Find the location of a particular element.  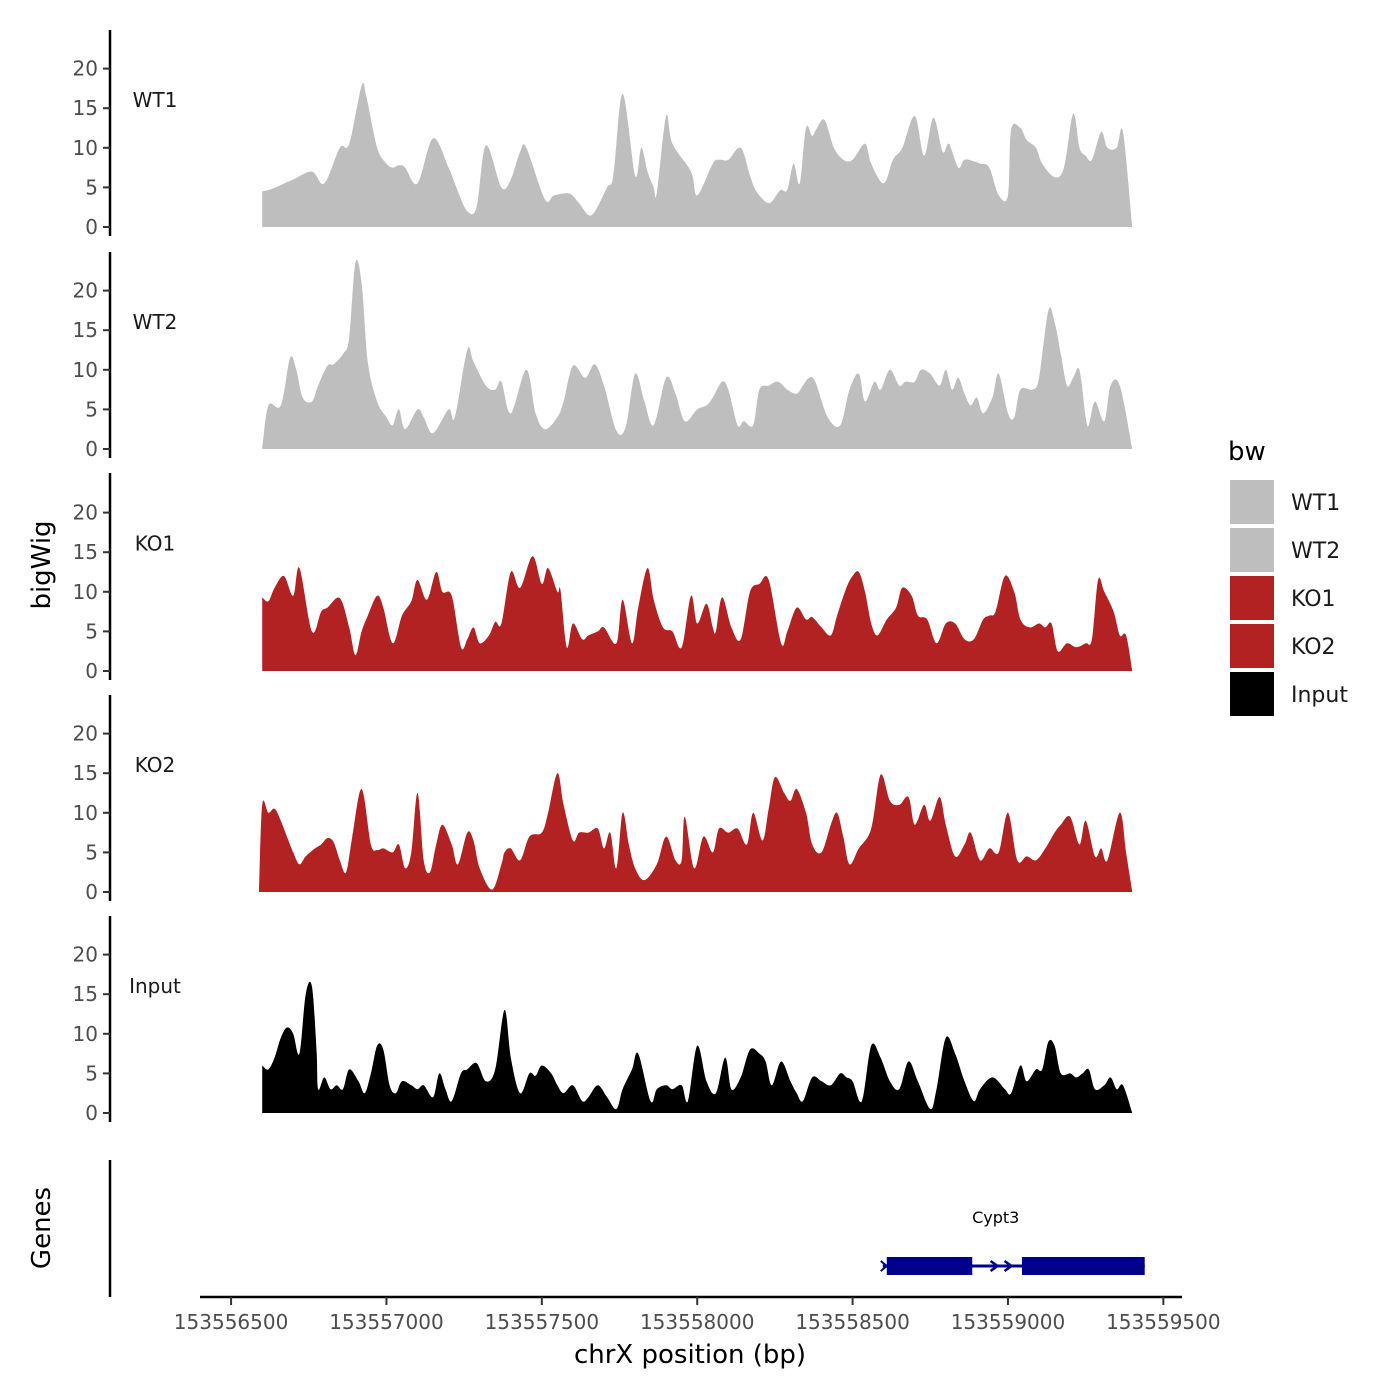

track-label-wt2: WT2 is located at coordinates (155, 322).